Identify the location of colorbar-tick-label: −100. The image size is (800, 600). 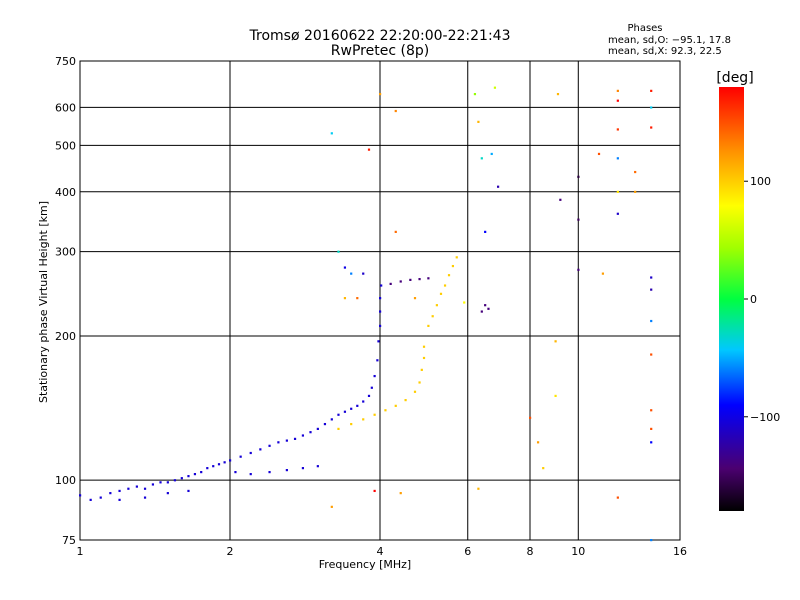
(765, 417).